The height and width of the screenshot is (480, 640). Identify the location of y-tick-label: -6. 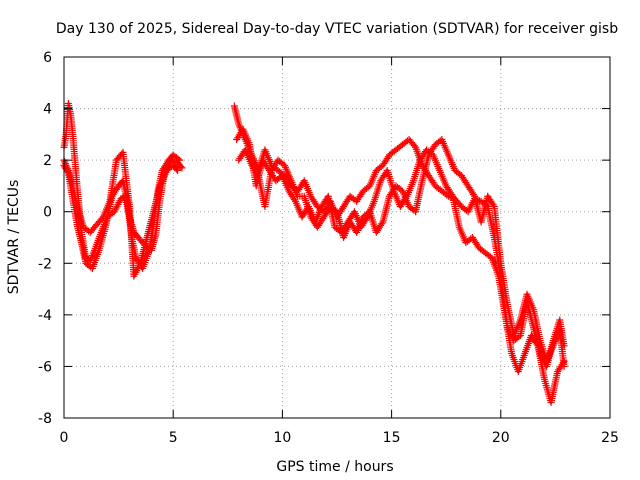
(45, 367).